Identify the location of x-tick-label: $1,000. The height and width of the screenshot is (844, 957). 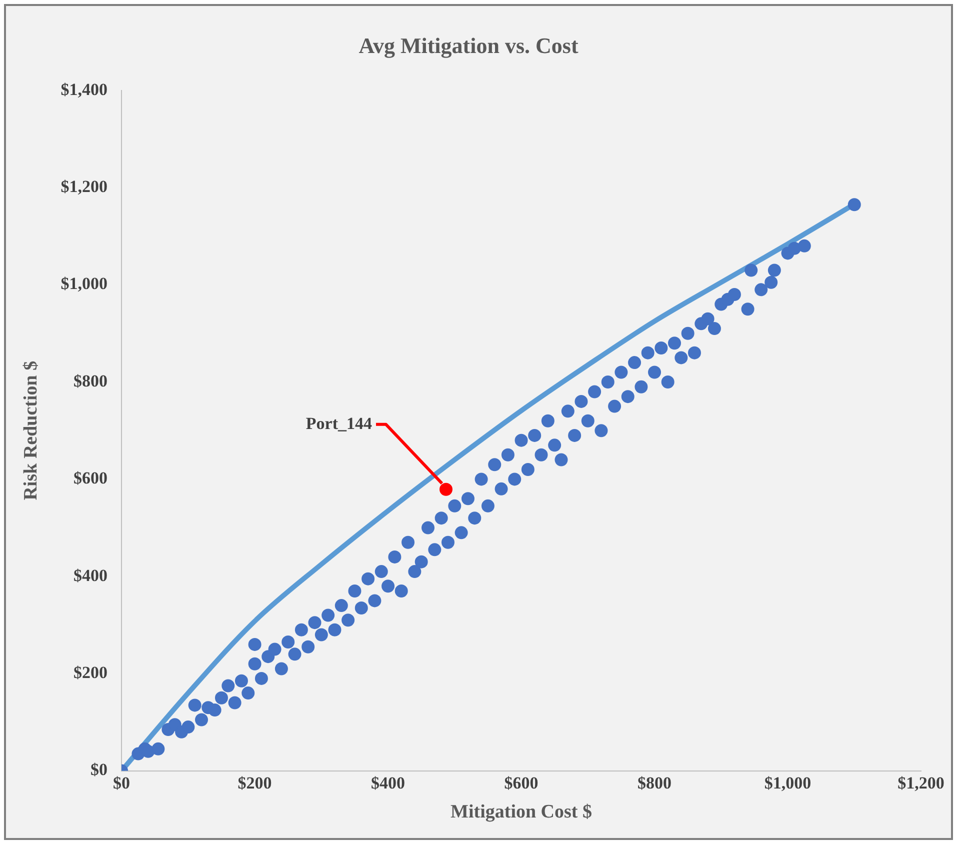
(788, 782).